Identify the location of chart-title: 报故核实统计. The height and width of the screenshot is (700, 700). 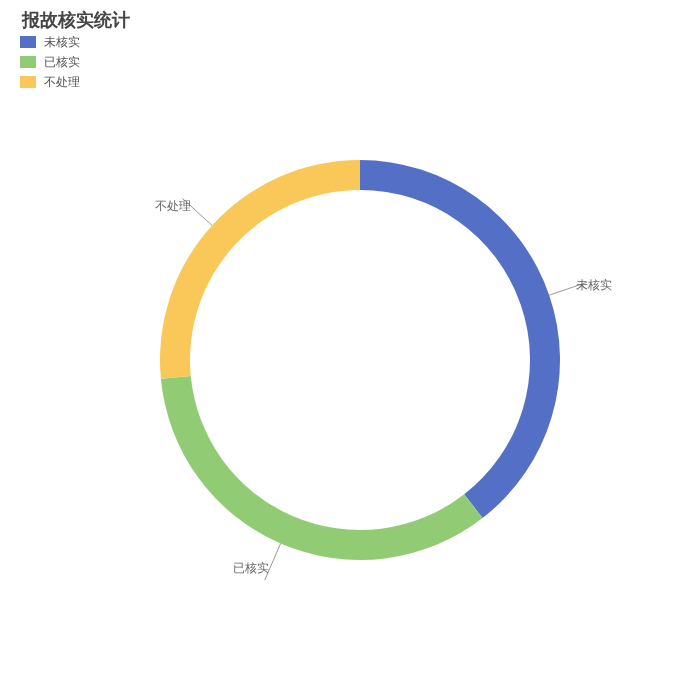
(76, 21).